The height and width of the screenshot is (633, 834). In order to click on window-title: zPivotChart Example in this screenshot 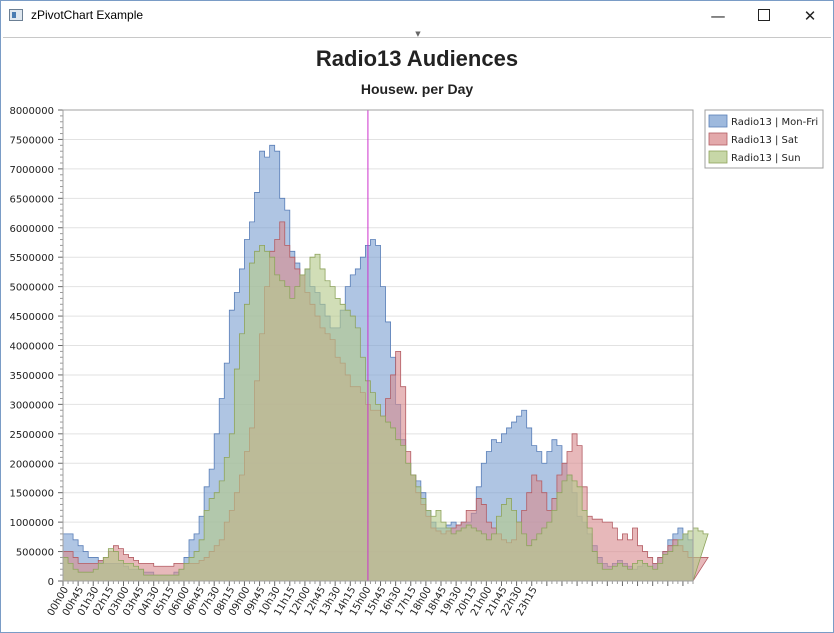, I will do `click(87, 15)`.